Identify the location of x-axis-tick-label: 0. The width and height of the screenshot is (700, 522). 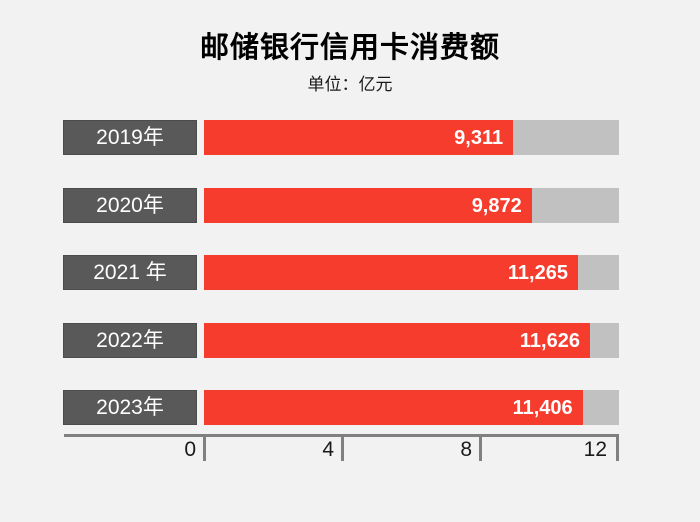
(190, 449).